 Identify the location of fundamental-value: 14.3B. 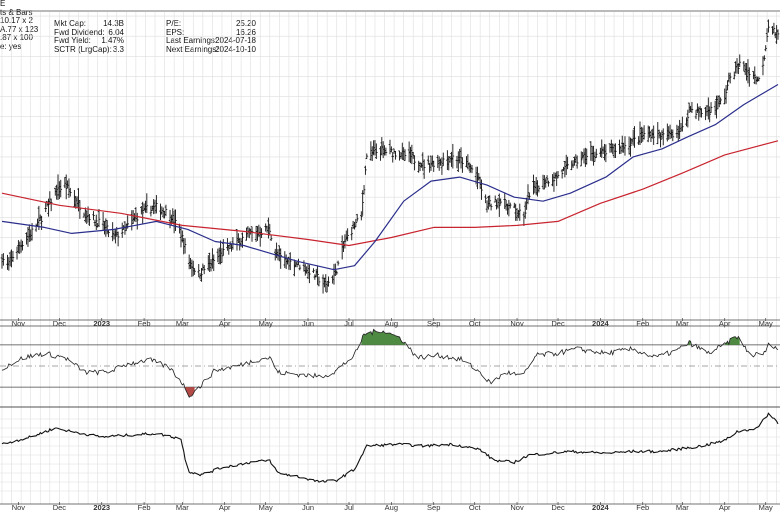
(113, 23).